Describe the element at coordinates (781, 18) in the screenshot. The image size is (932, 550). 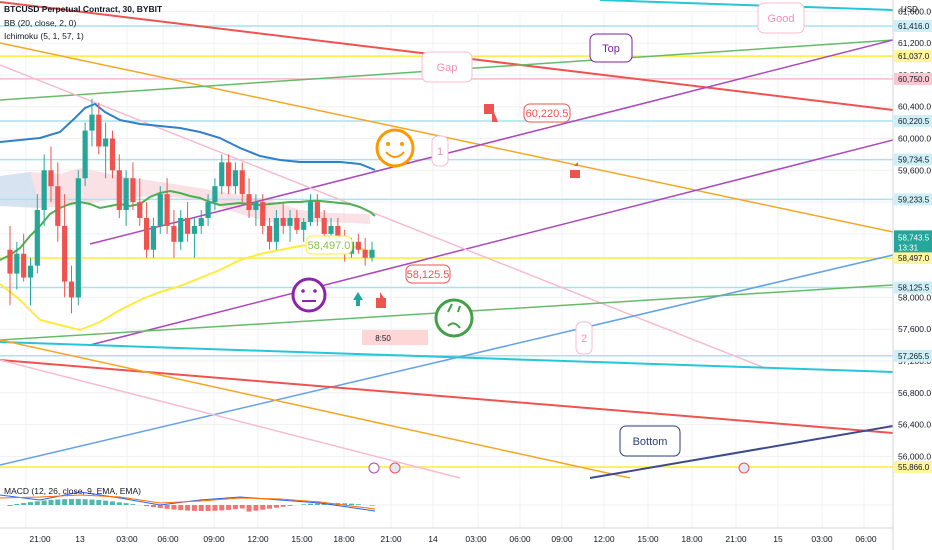
I see `callout-good-box` at that location.